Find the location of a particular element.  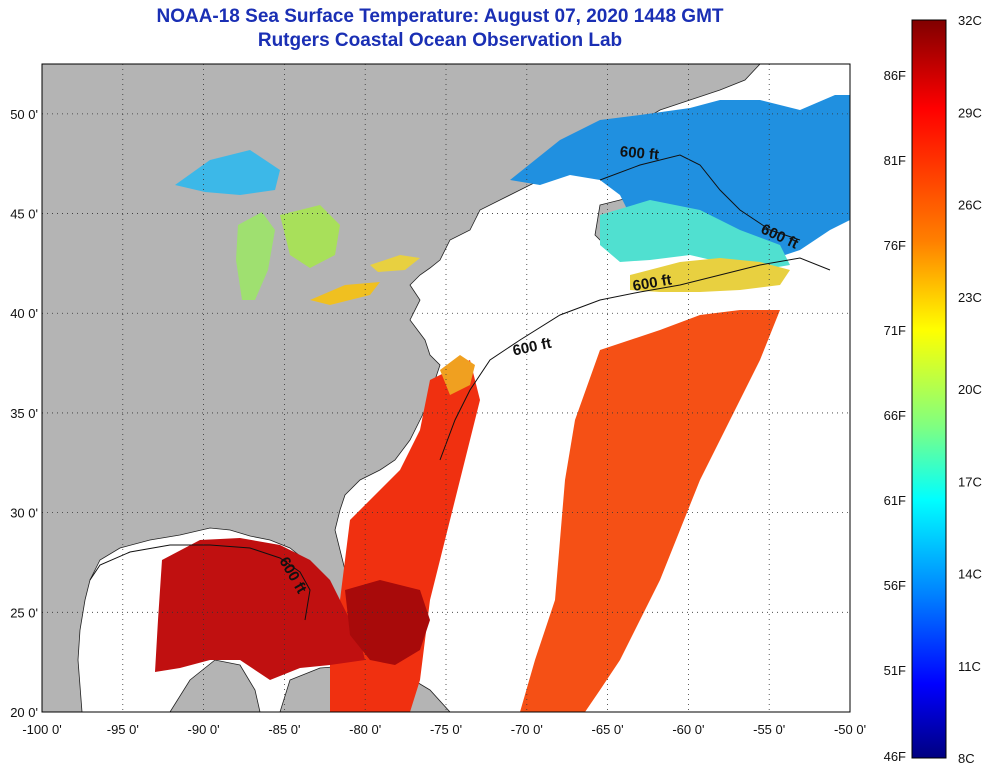

colorbar-fahrenheit-label: 46F is located at coordinates (895, 756).